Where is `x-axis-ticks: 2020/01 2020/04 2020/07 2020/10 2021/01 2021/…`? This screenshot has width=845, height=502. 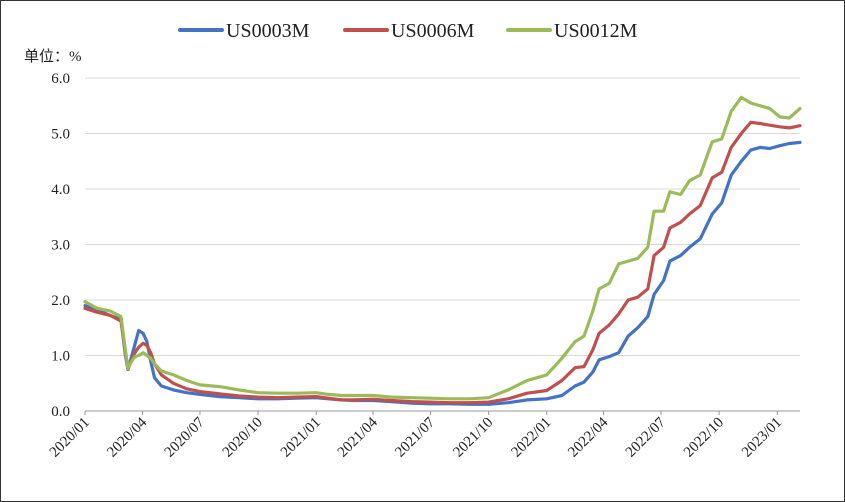
x-axis-ticks: 2020/01 2020/04 2020/07 2020/10 2021/01 2021/… is located at coordinates (416, 436).